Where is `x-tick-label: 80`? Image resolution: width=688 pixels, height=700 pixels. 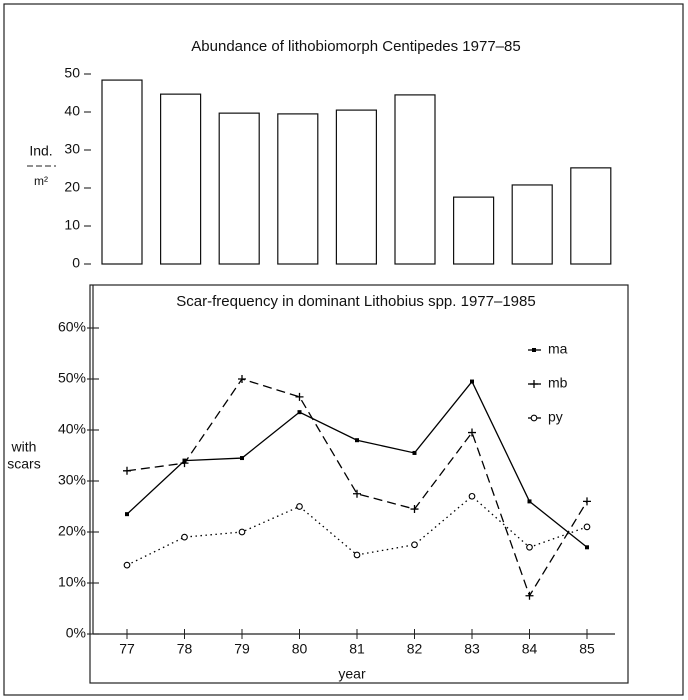
x-tick-label: 80 is located at coordinates (300, 649).